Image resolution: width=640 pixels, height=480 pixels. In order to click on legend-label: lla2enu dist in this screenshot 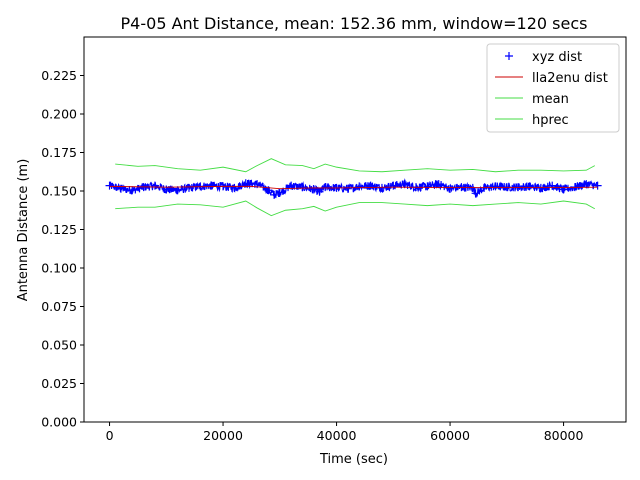, I will do `click(570, 78)`.